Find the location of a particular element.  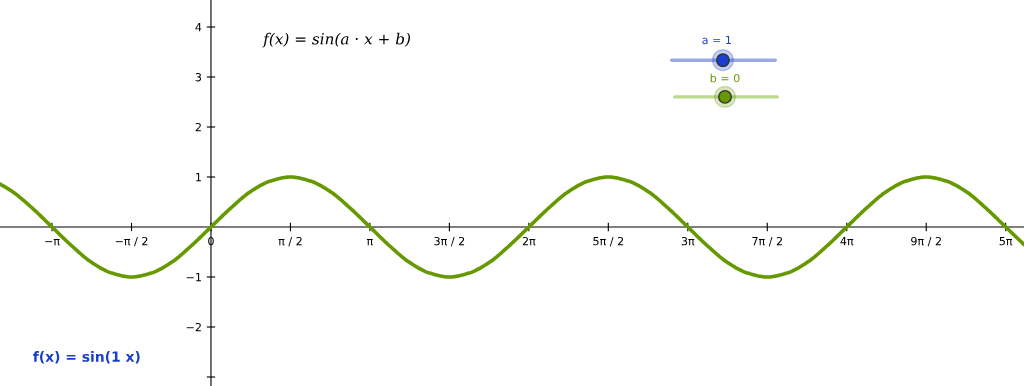

x-tick-label: 4π is located at coordinates (847, 241).